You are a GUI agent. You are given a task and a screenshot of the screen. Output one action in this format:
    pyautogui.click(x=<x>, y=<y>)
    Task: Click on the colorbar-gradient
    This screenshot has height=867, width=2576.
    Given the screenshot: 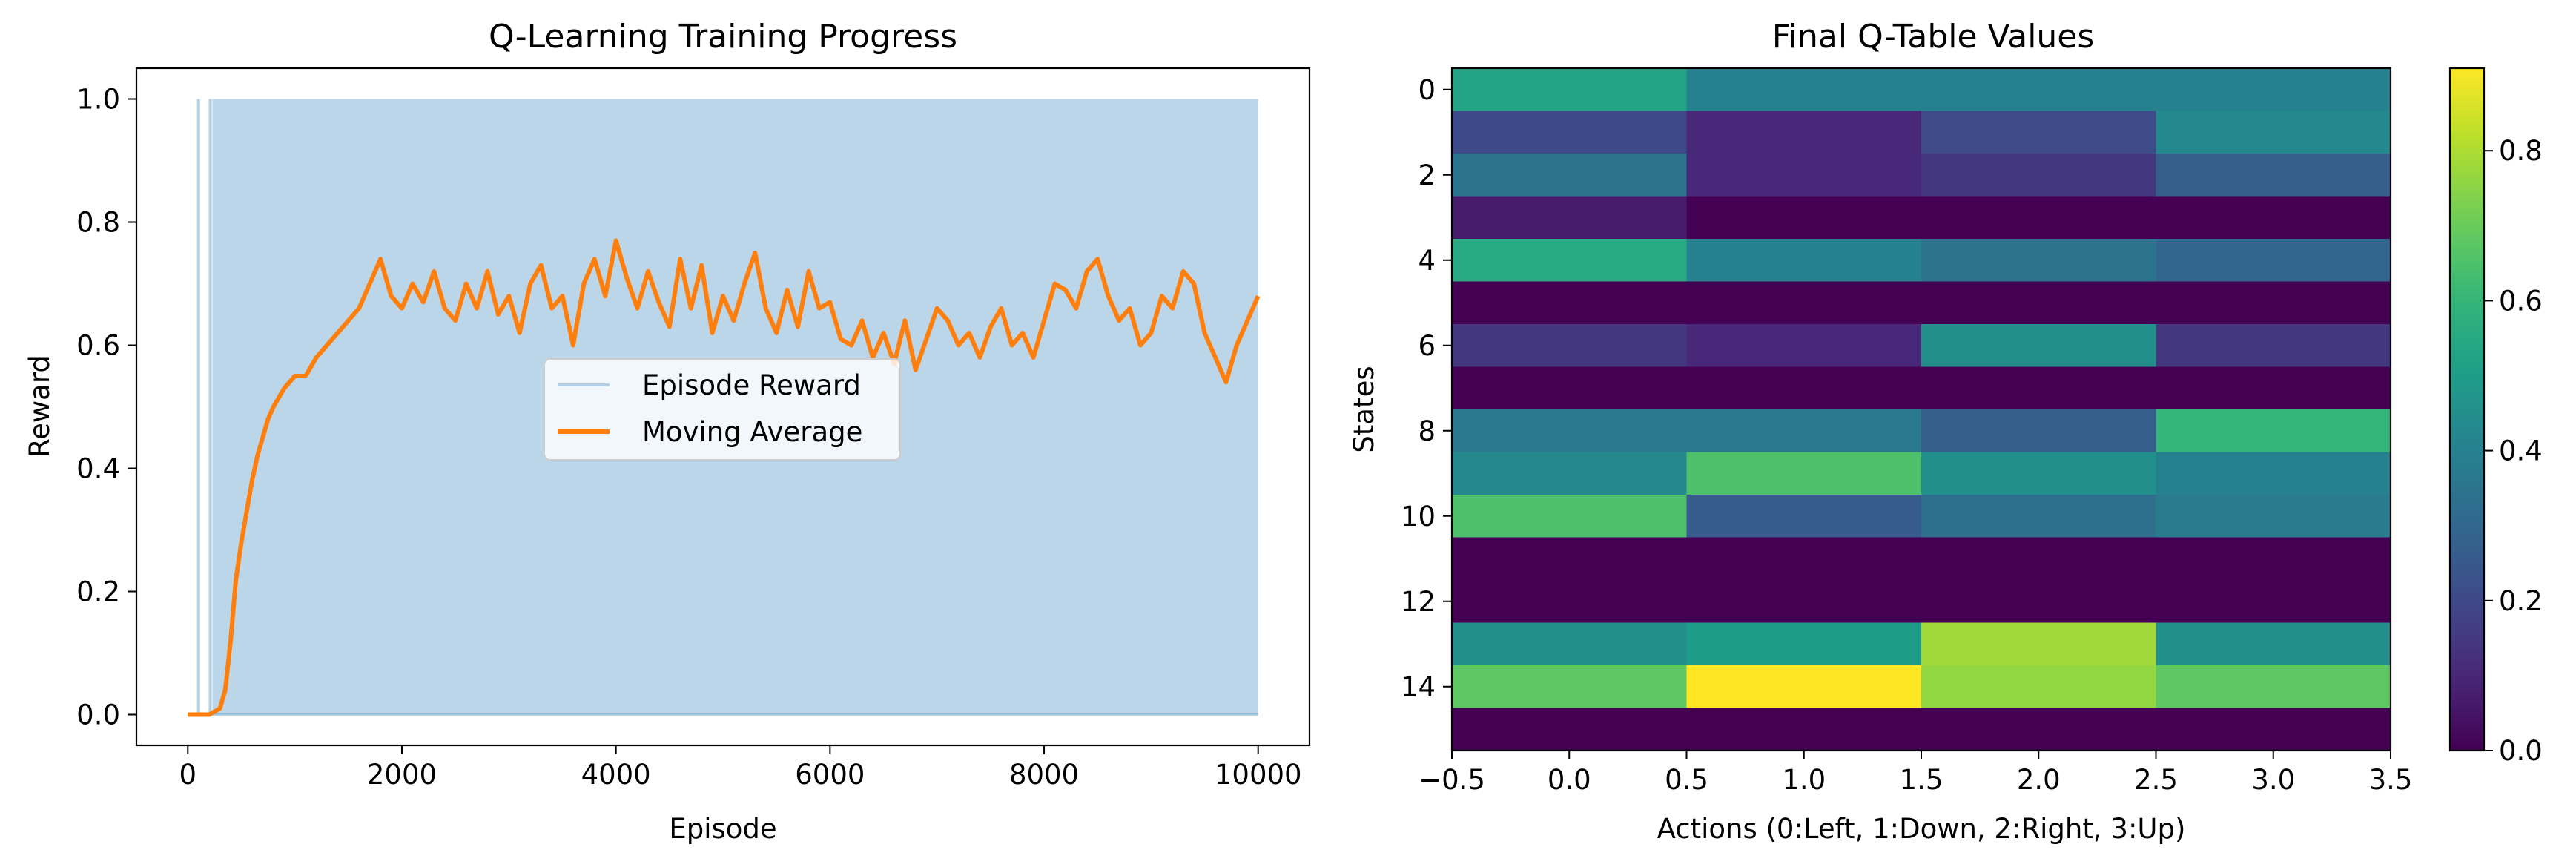 What is the action you would take?
    pyautogui.click(x=2467, y=410)
    